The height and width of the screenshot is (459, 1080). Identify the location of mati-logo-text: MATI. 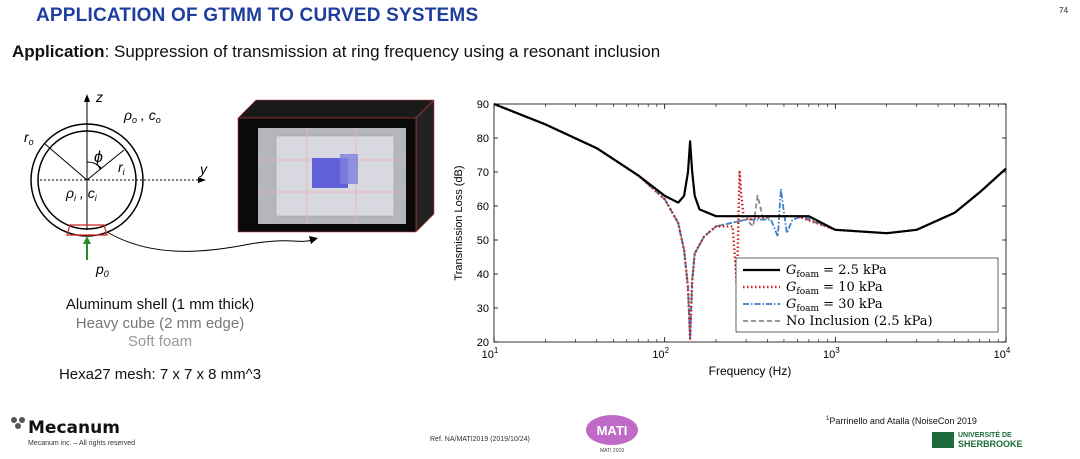
(612, 430).